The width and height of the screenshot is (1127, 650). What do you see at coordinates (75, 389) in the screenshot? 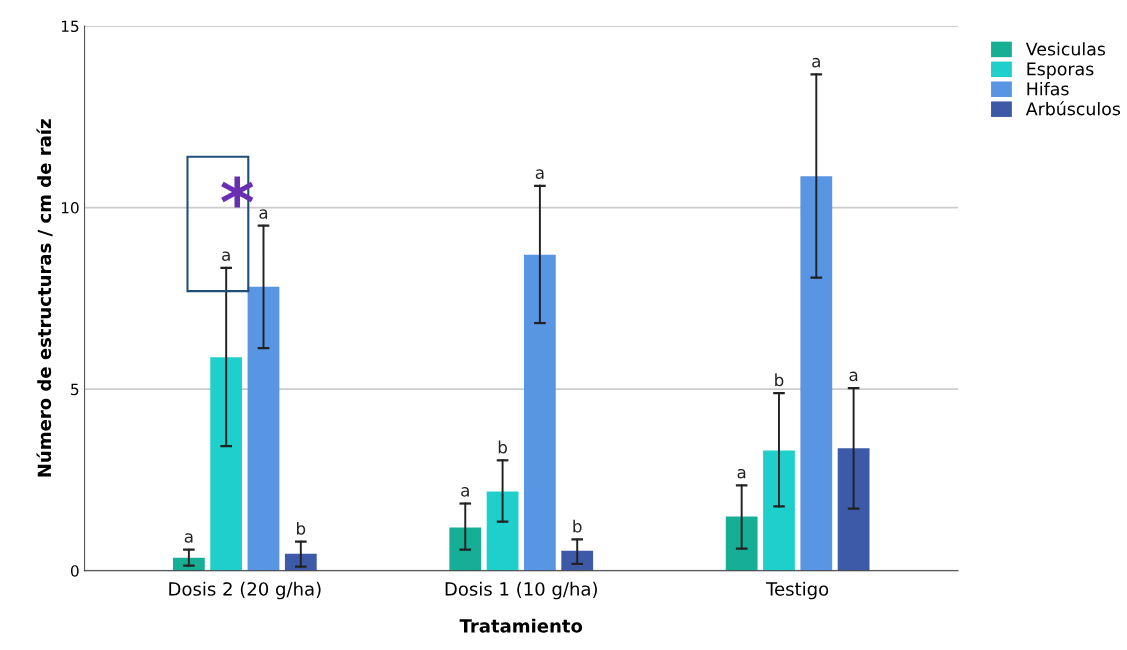
I see `y-tick-label: 5` at bounding box center [75, 389].